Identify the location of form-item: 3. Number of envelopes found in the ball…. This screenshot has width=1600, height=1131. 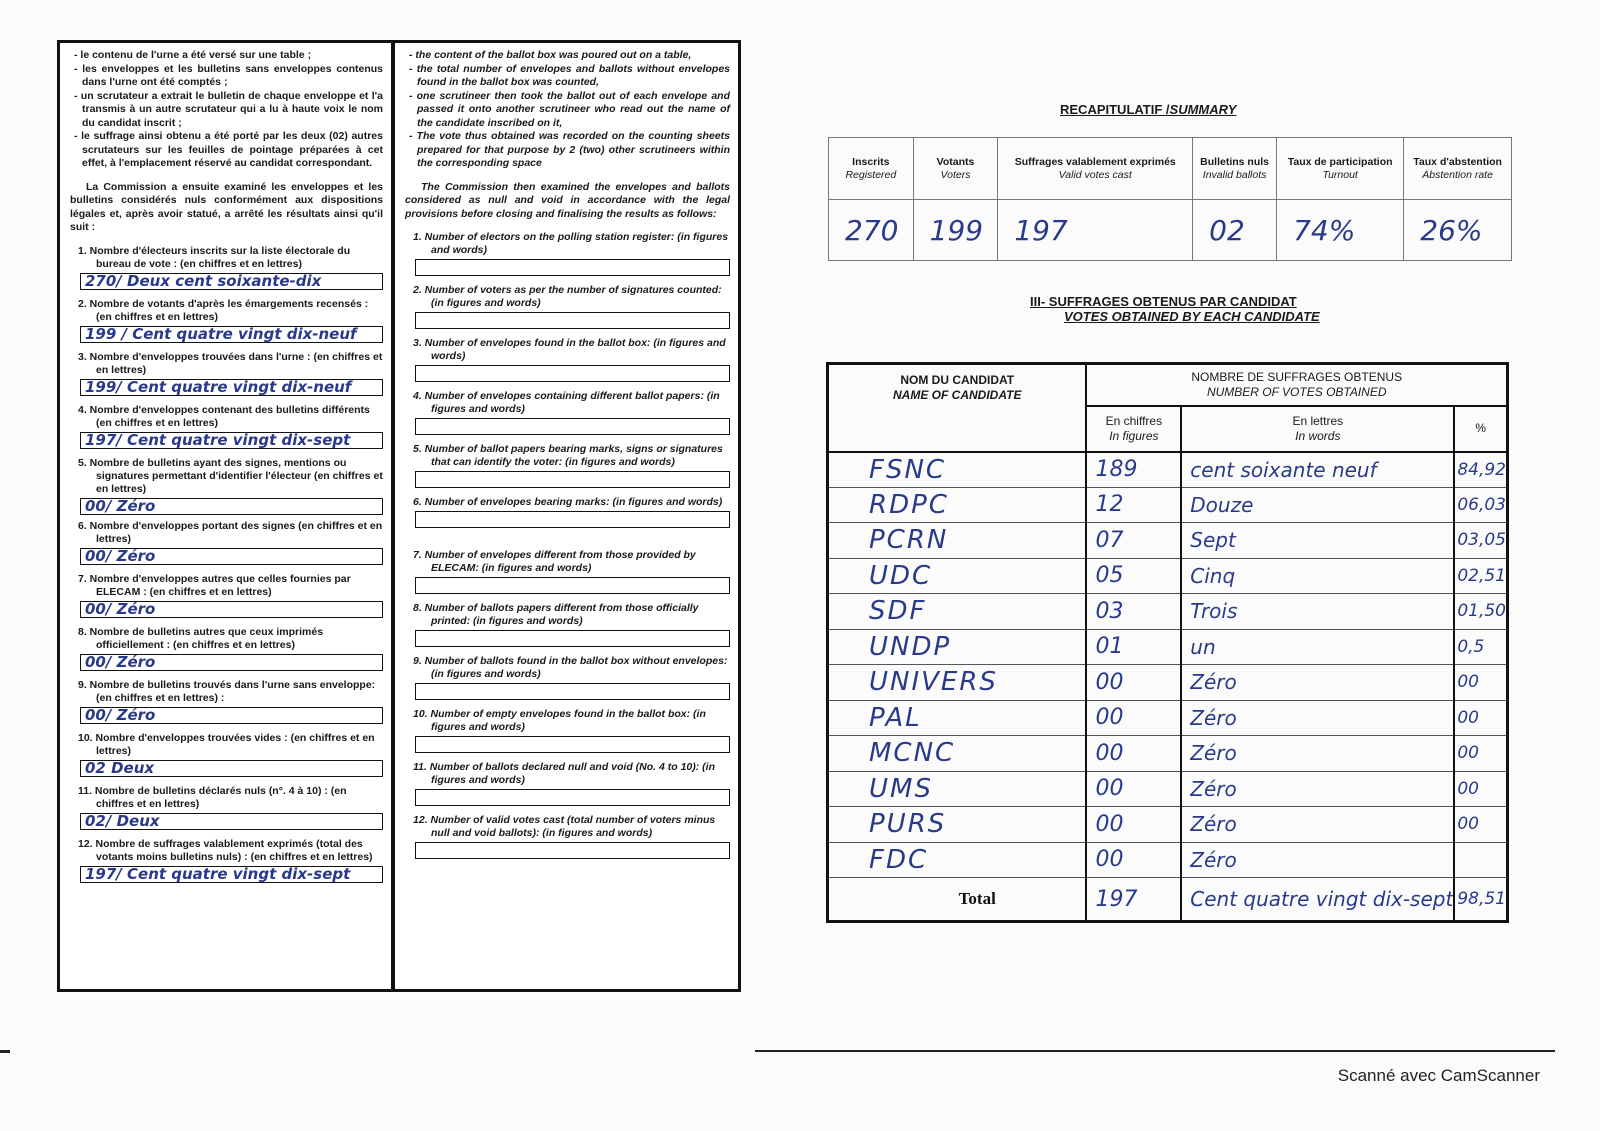
(569, 363).